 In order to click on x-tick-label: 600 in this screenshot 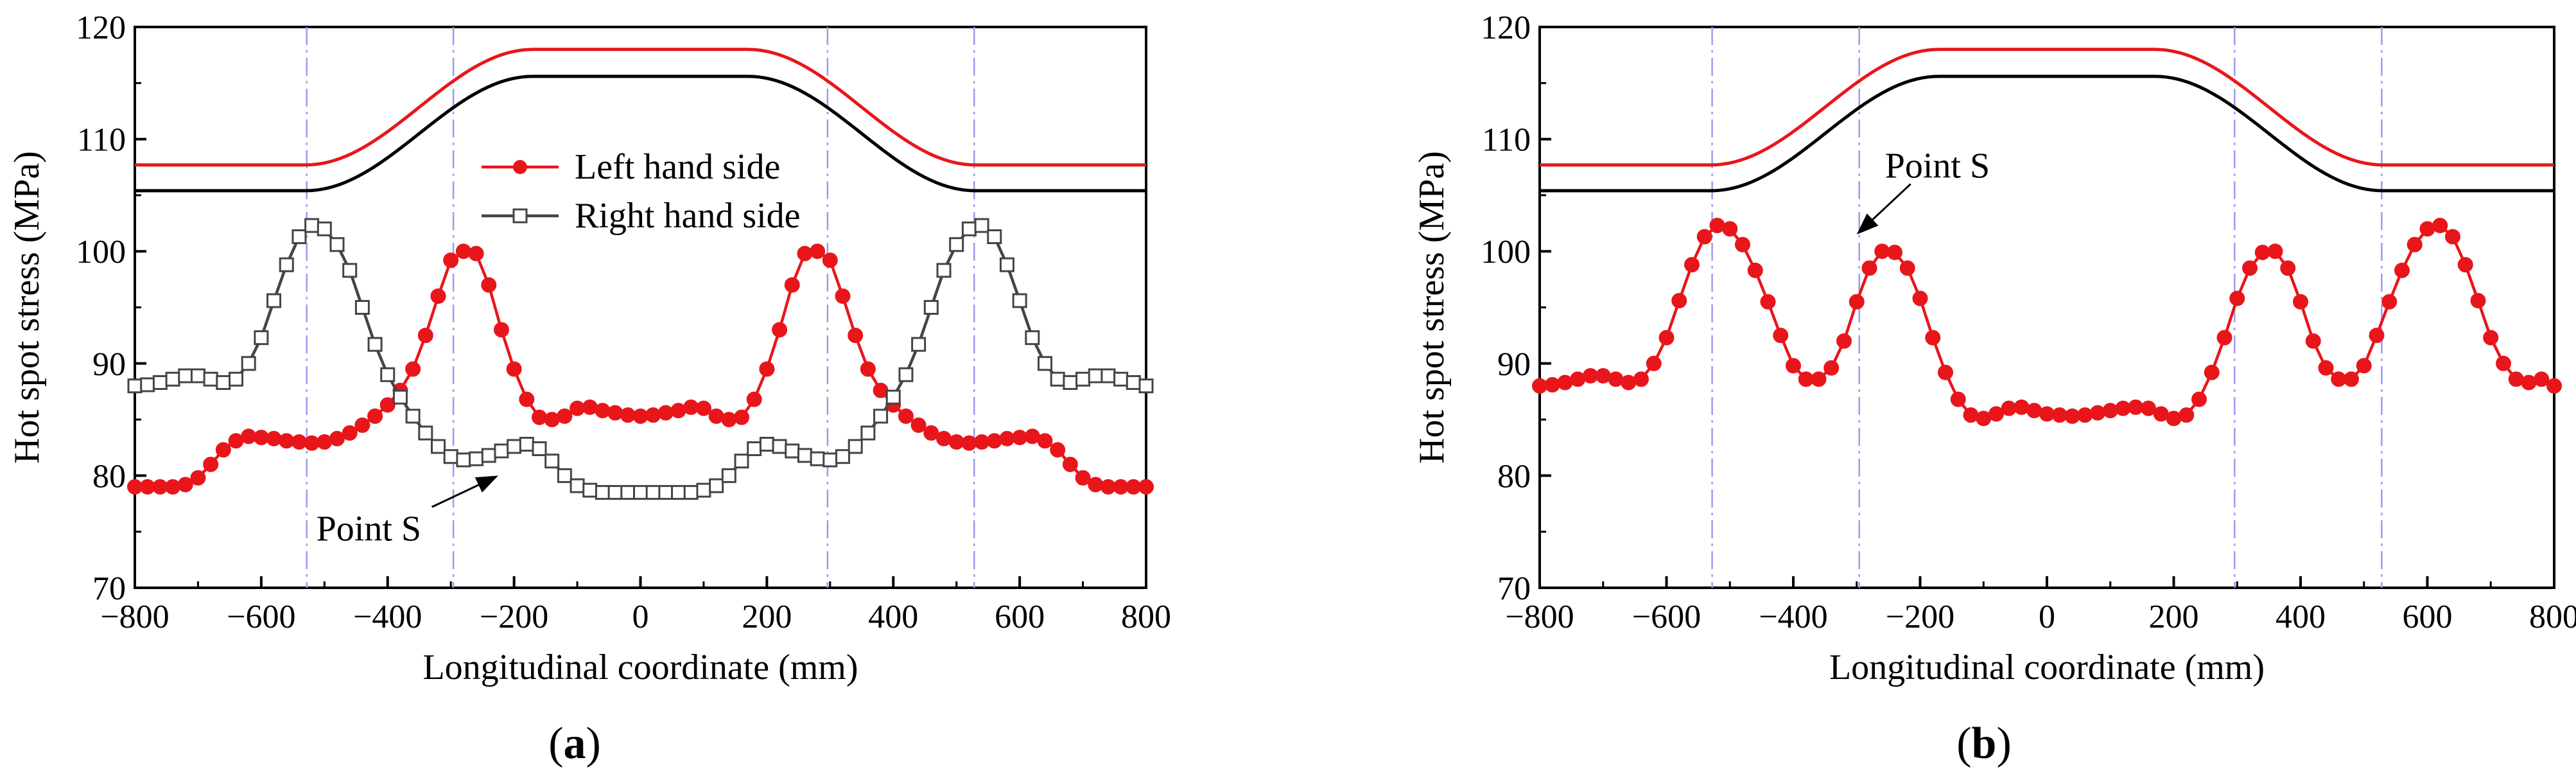, I will do `click(2428, 617)`.